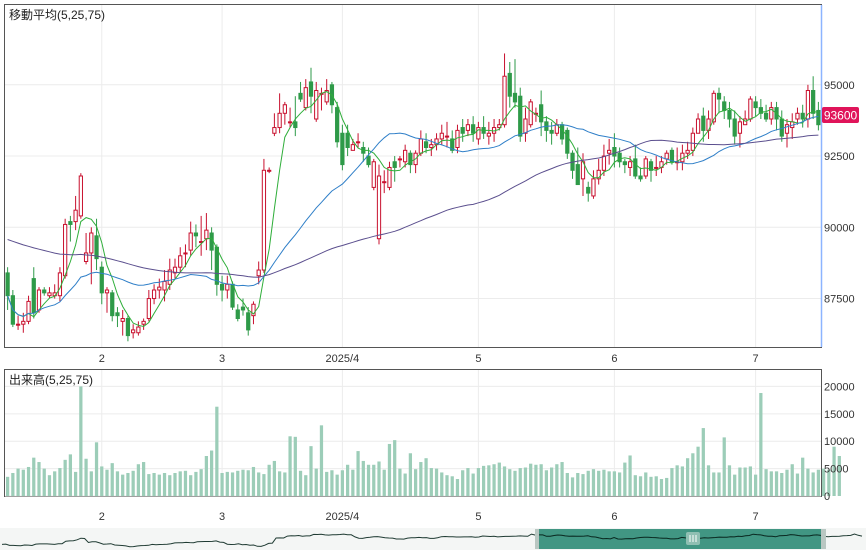 This screenshot has height=551, width=866. Describe the element at coordinates (433, 539) in the screenshot. I see `navigator` at that location.